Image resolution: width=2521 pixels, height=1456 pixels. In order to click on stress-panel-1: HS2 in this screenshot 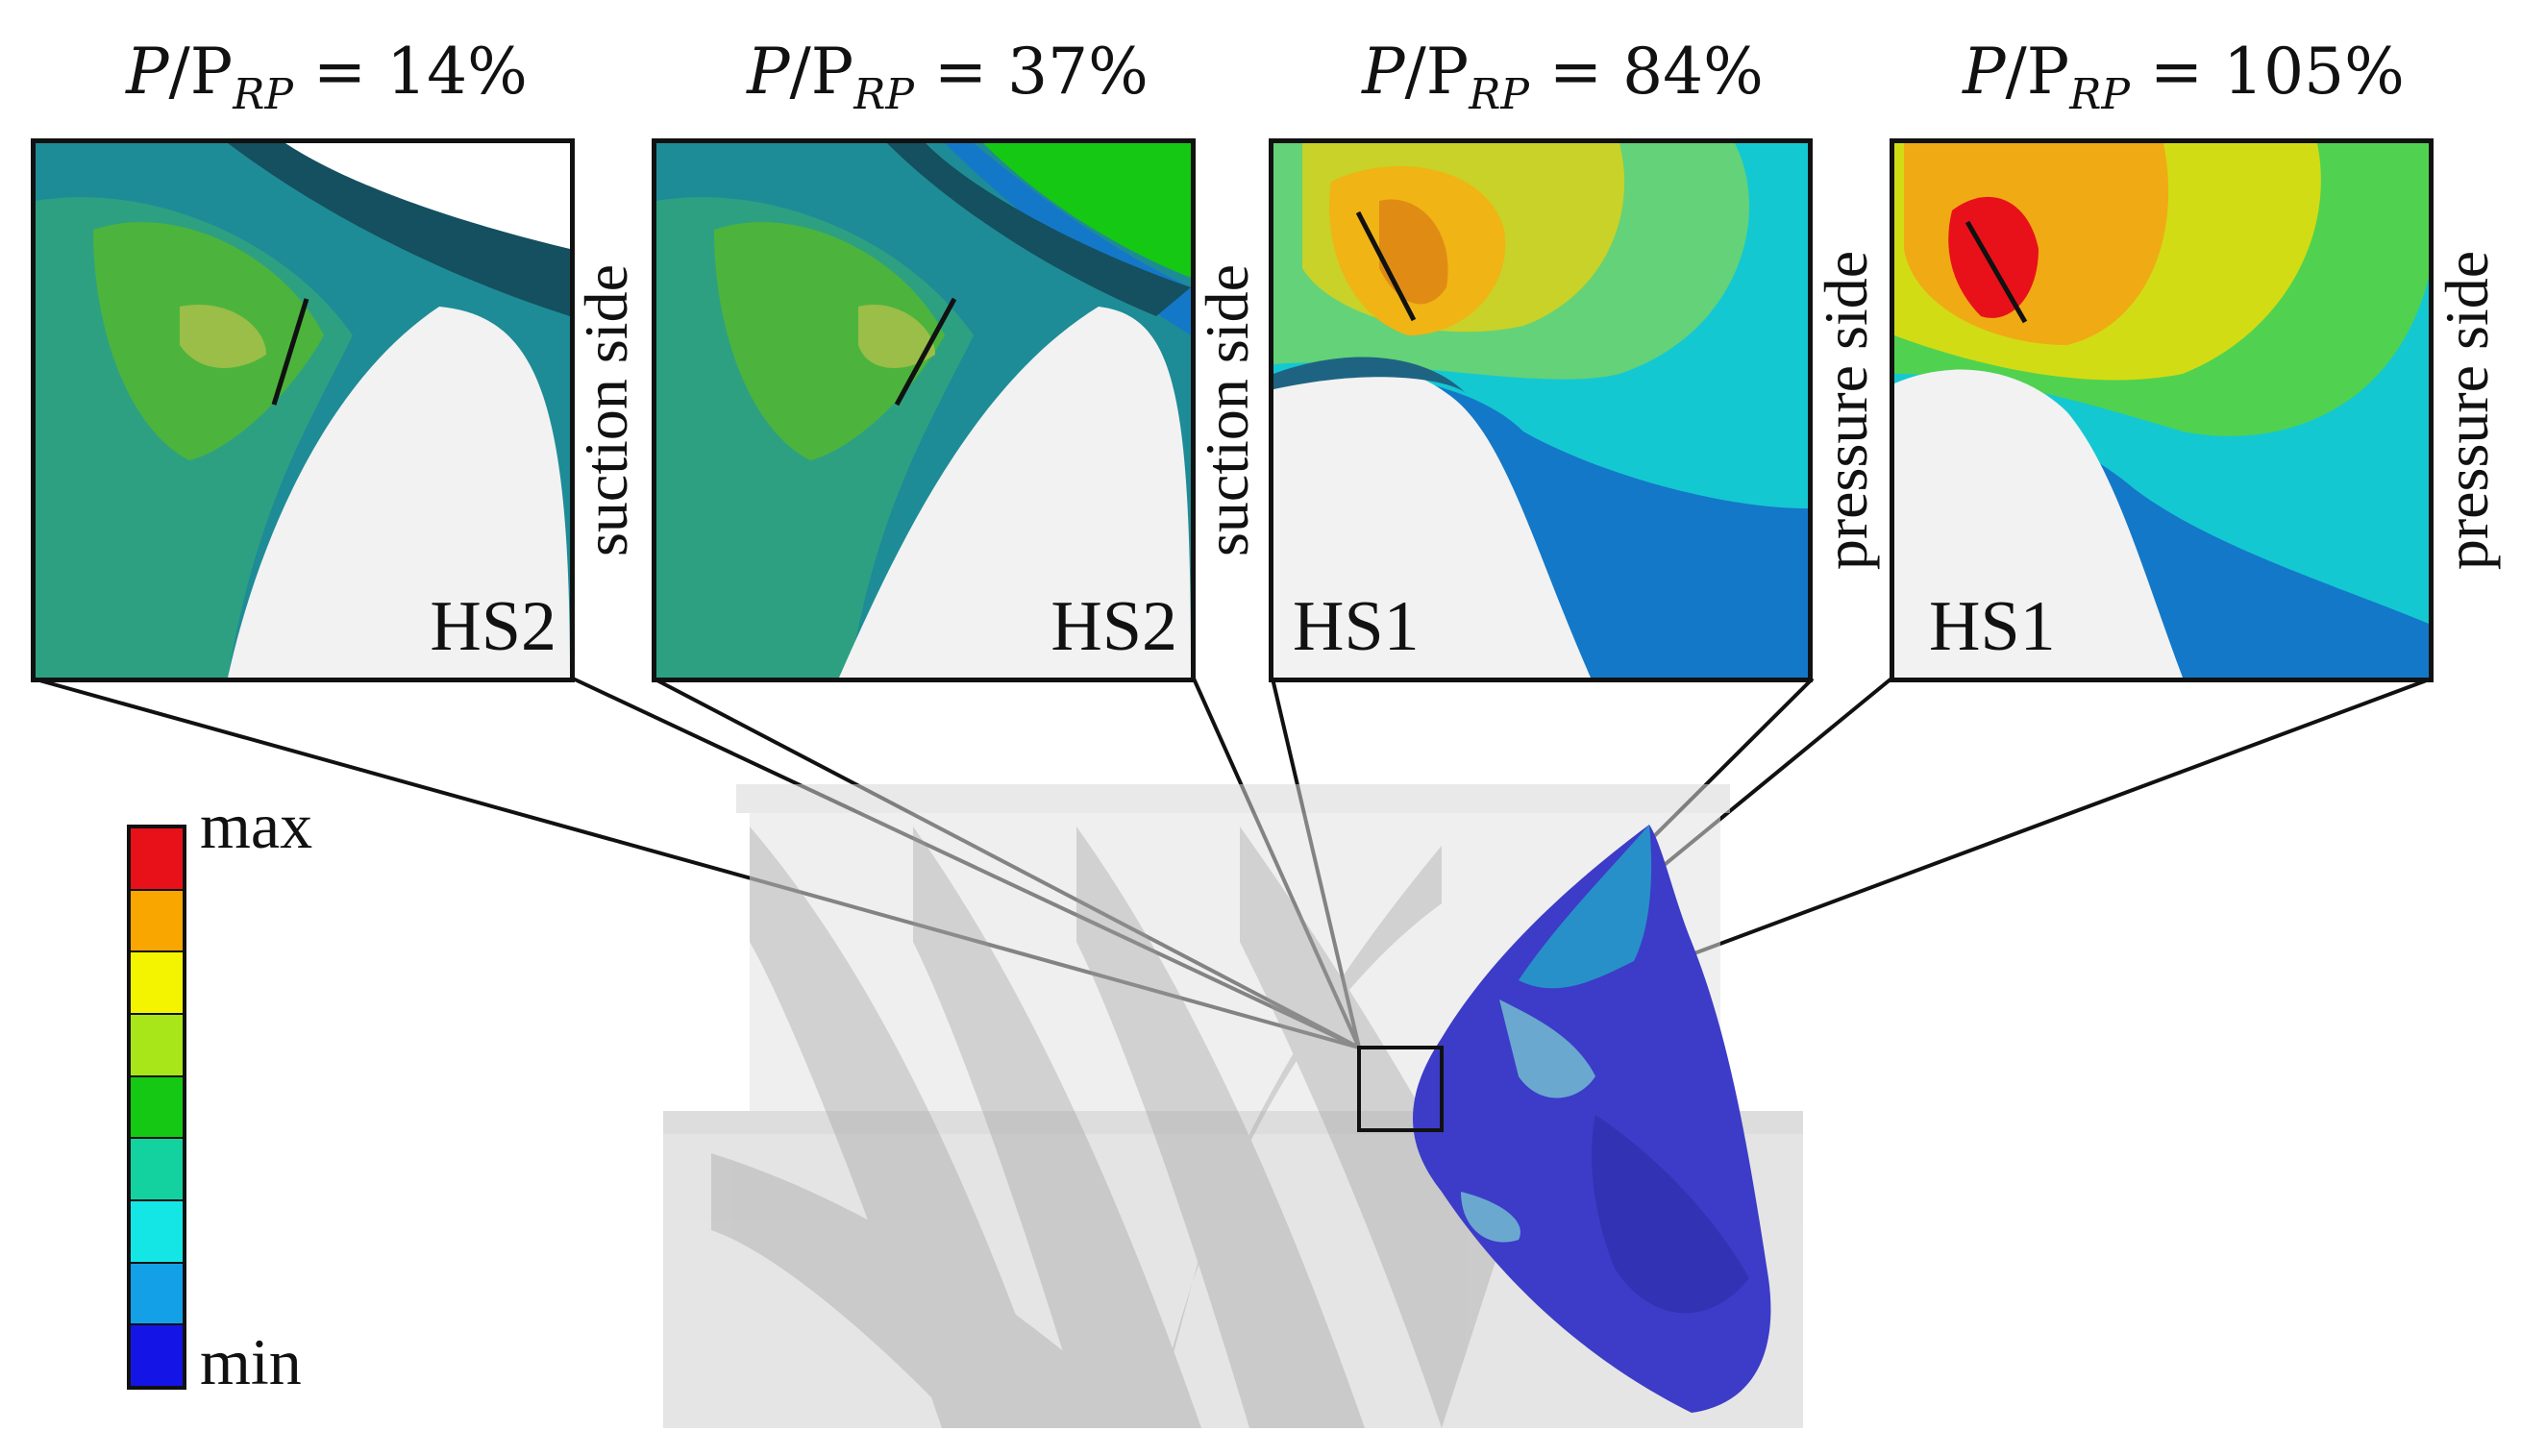, I will do `click(303, 410)`.